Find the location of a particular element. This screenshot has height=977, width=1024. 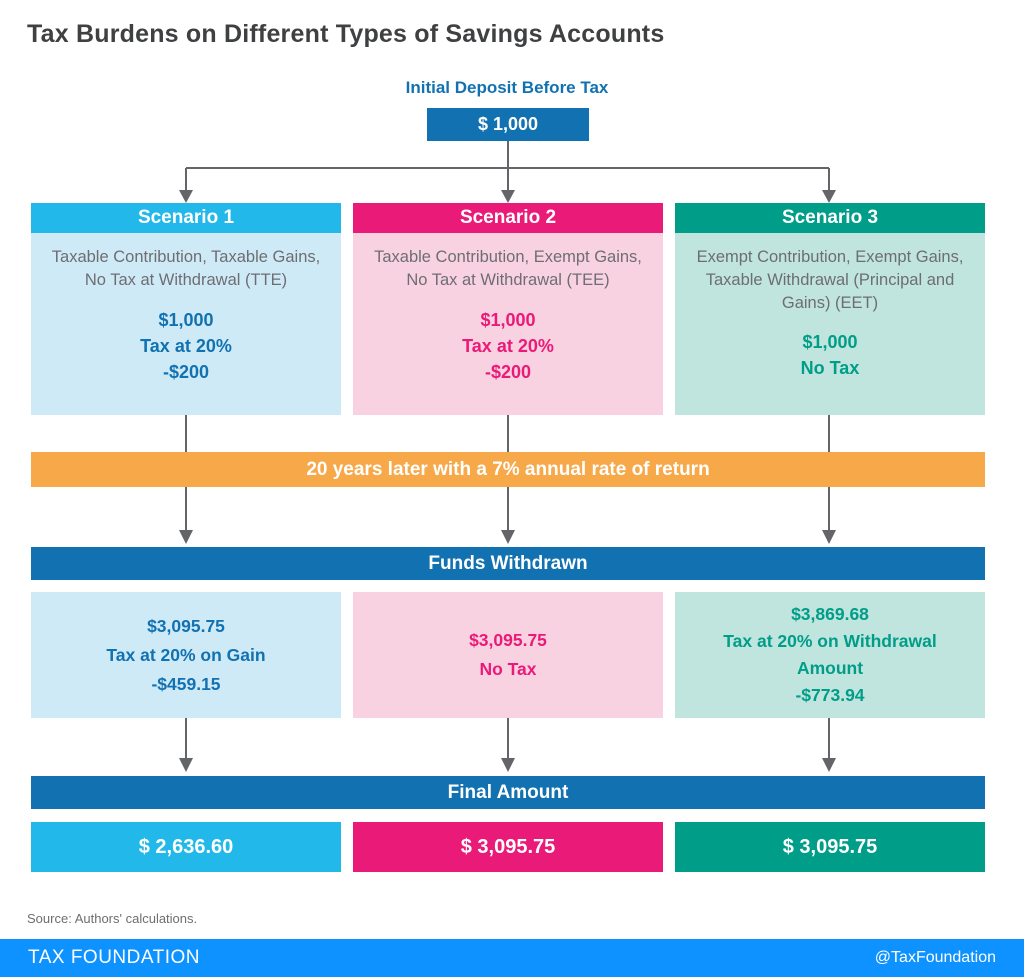

scenario-2-deposit-amount: $1,000 is located at coordinates (508, 319).